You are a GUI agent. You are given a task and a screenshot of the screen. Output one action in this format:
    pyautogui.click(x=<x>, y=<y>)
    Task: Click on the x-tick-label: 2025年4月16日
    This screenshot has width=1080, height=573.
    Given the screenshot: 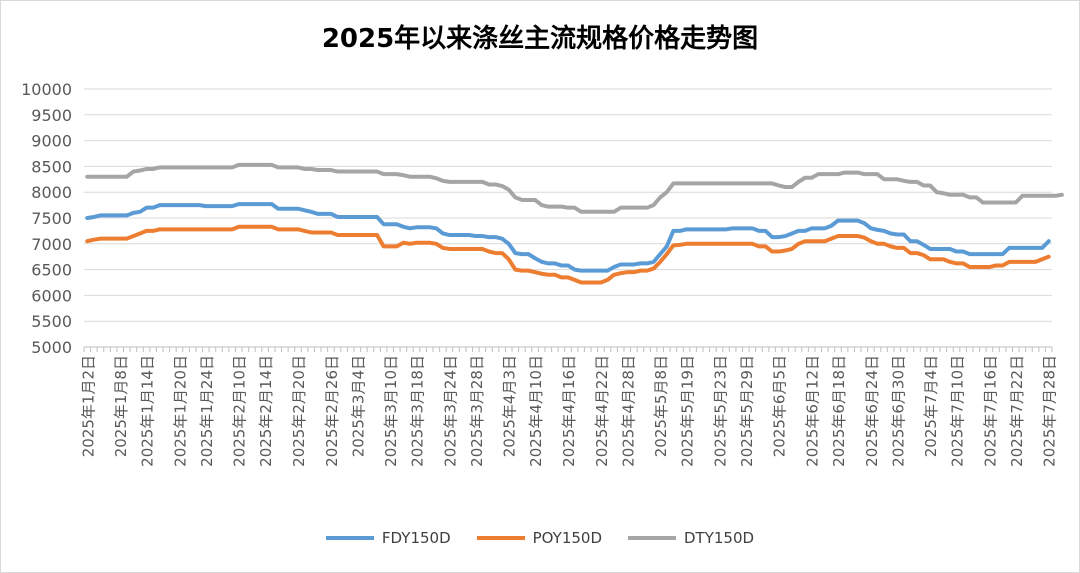 What is the action you would take?
    pyautogui.click(x=569, y=411)
    